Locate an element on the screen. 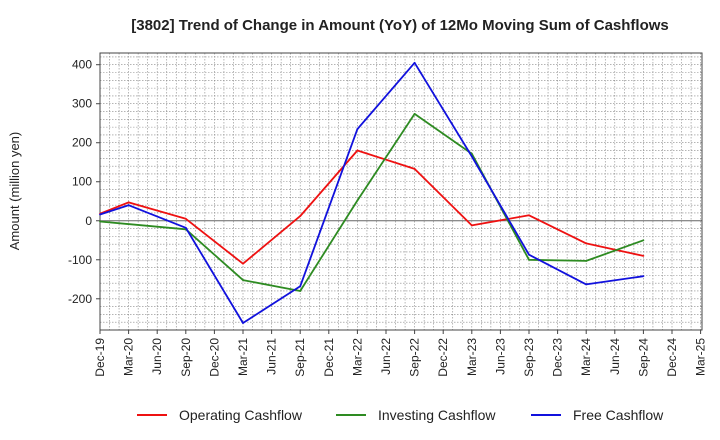 The width and height of the screenshot is (720, 440). legend-label-3: Free Cashflow is located at coordinates (618, 415).